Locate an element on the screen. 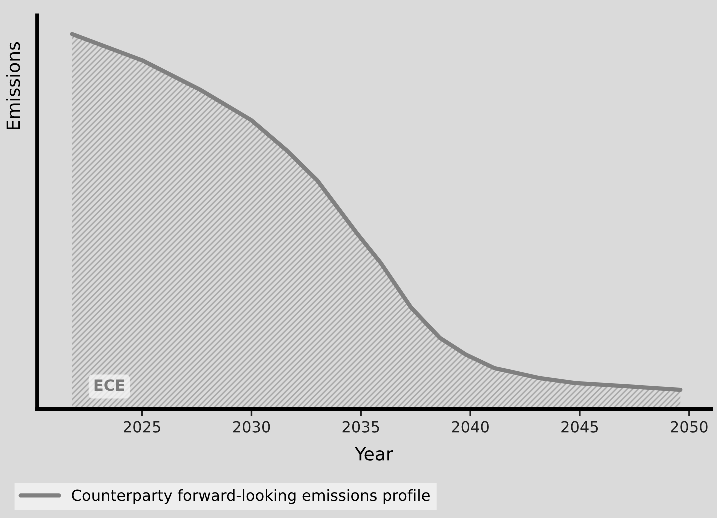 This screenshot has width=717, height=518. x-tick-label: 2035 is located at coordinates (361, 427).